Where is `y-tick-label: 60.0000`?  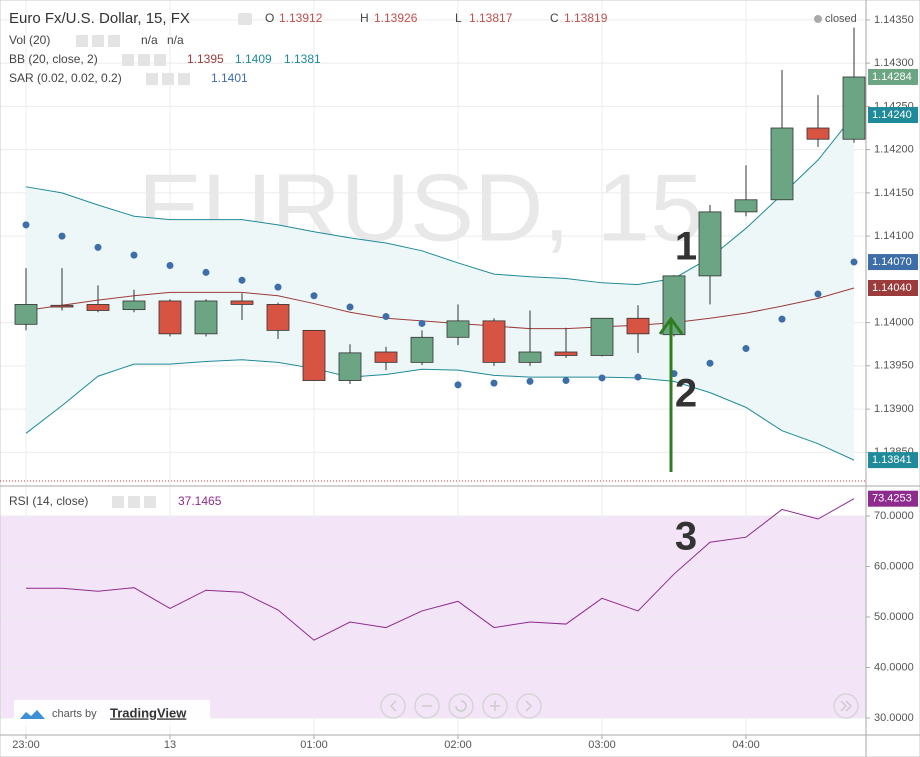
y-tick-label: 60.0000 is located at coordinates (894, 566).